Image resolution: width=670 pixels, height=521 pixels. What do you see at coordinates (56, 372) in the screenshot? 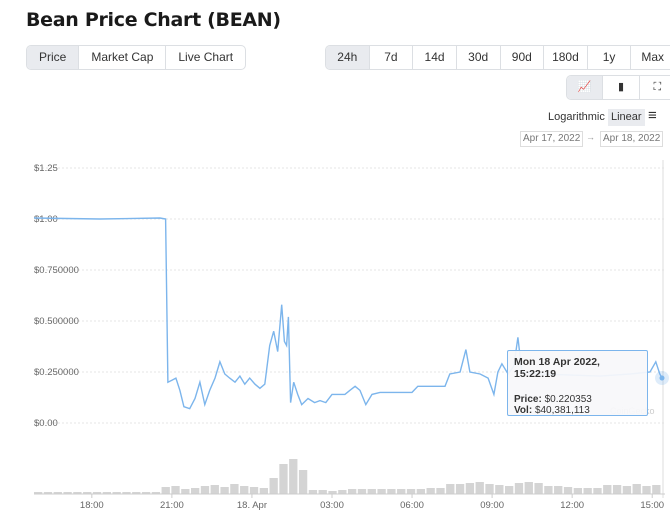
I see `y-tick-label: $0.250000` at bounding box center [56, 372].